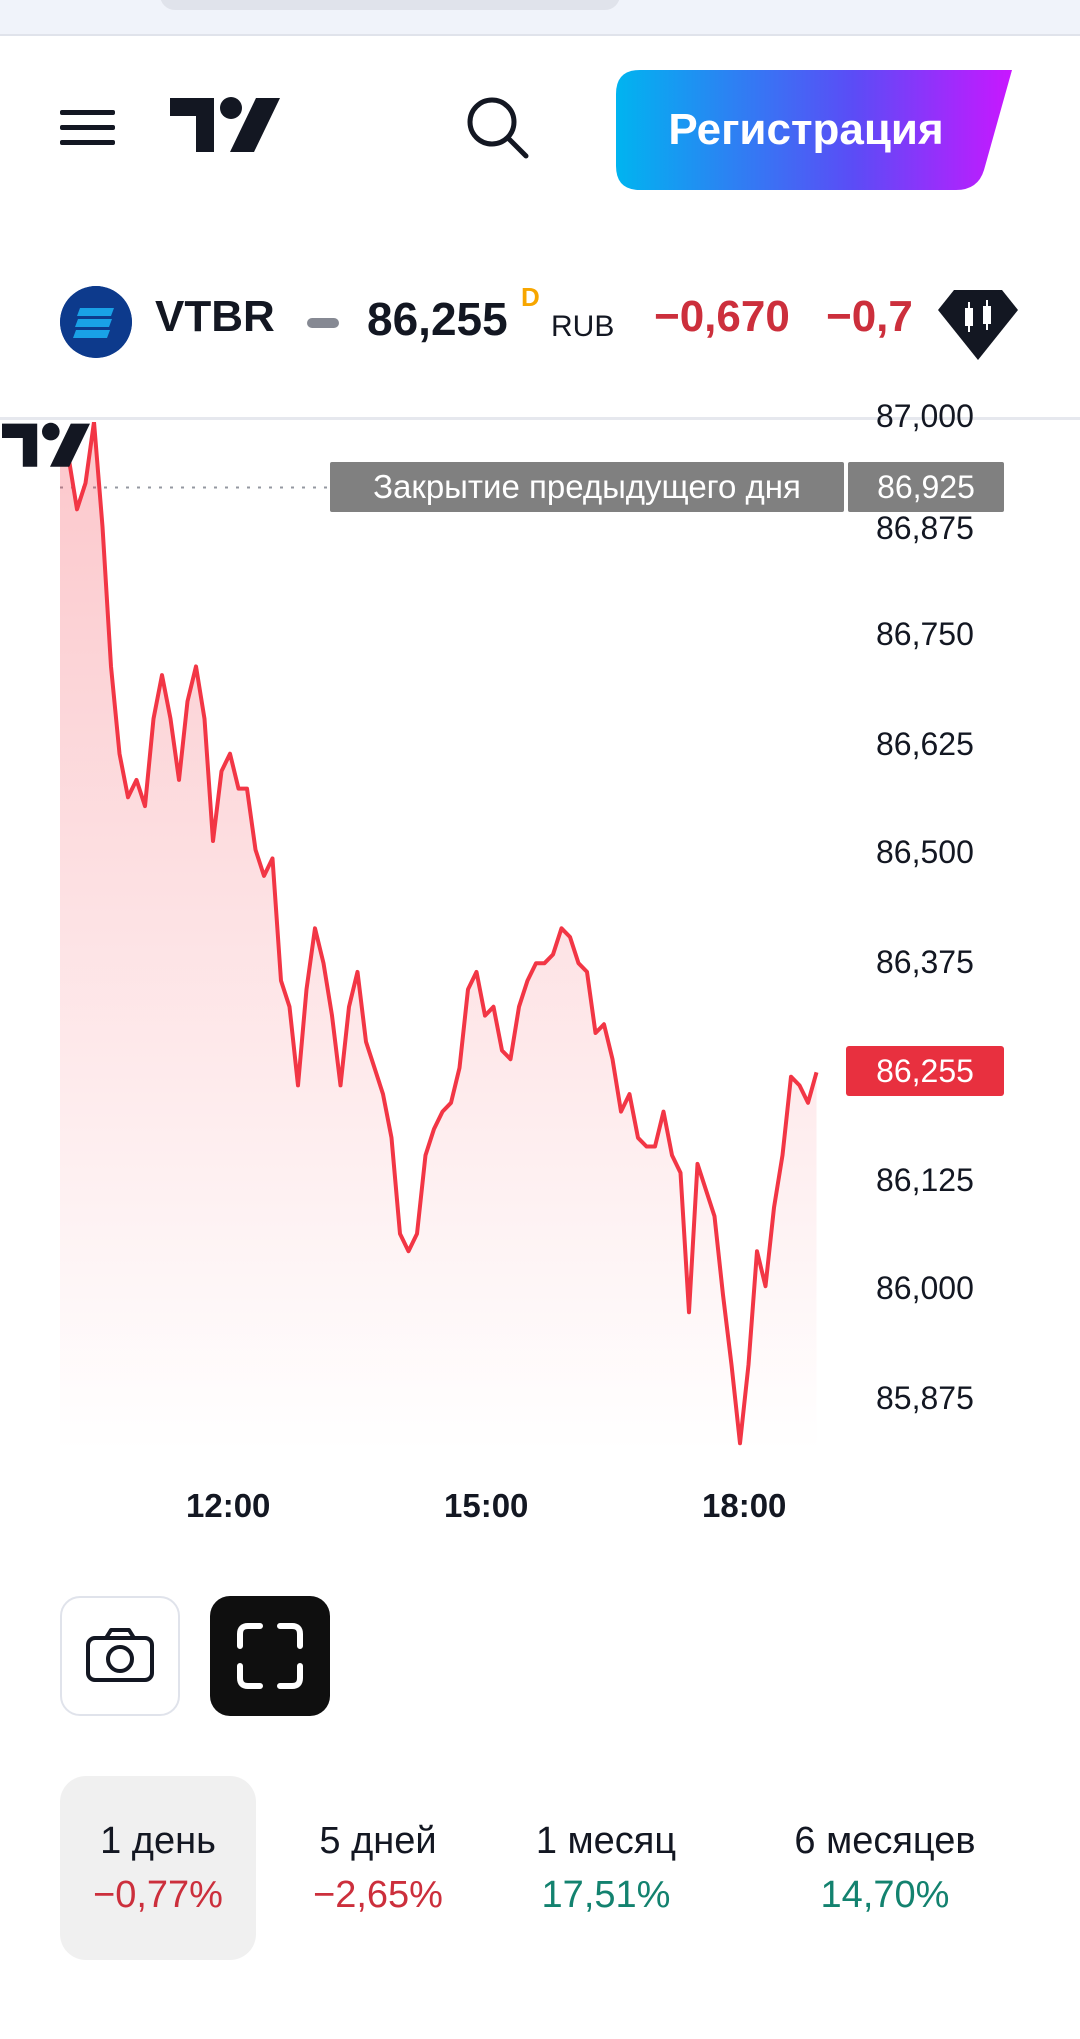 The height and width of the screenshot is (2039, 1080). I want to click on y-tick-label: 86,375, so click(925, 962).